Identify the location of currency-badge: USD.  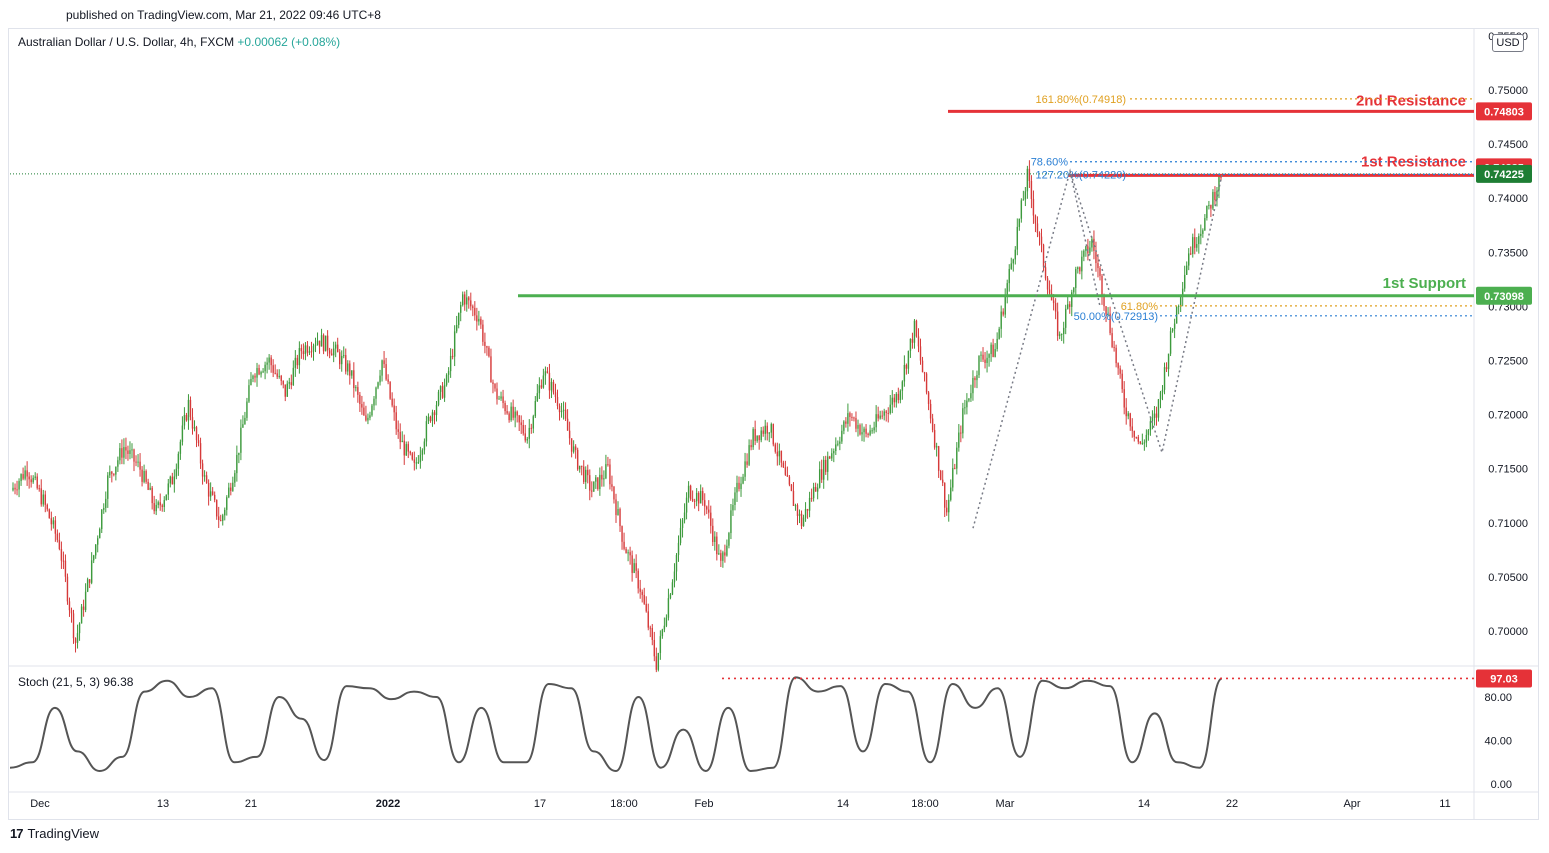
(1508, 43).